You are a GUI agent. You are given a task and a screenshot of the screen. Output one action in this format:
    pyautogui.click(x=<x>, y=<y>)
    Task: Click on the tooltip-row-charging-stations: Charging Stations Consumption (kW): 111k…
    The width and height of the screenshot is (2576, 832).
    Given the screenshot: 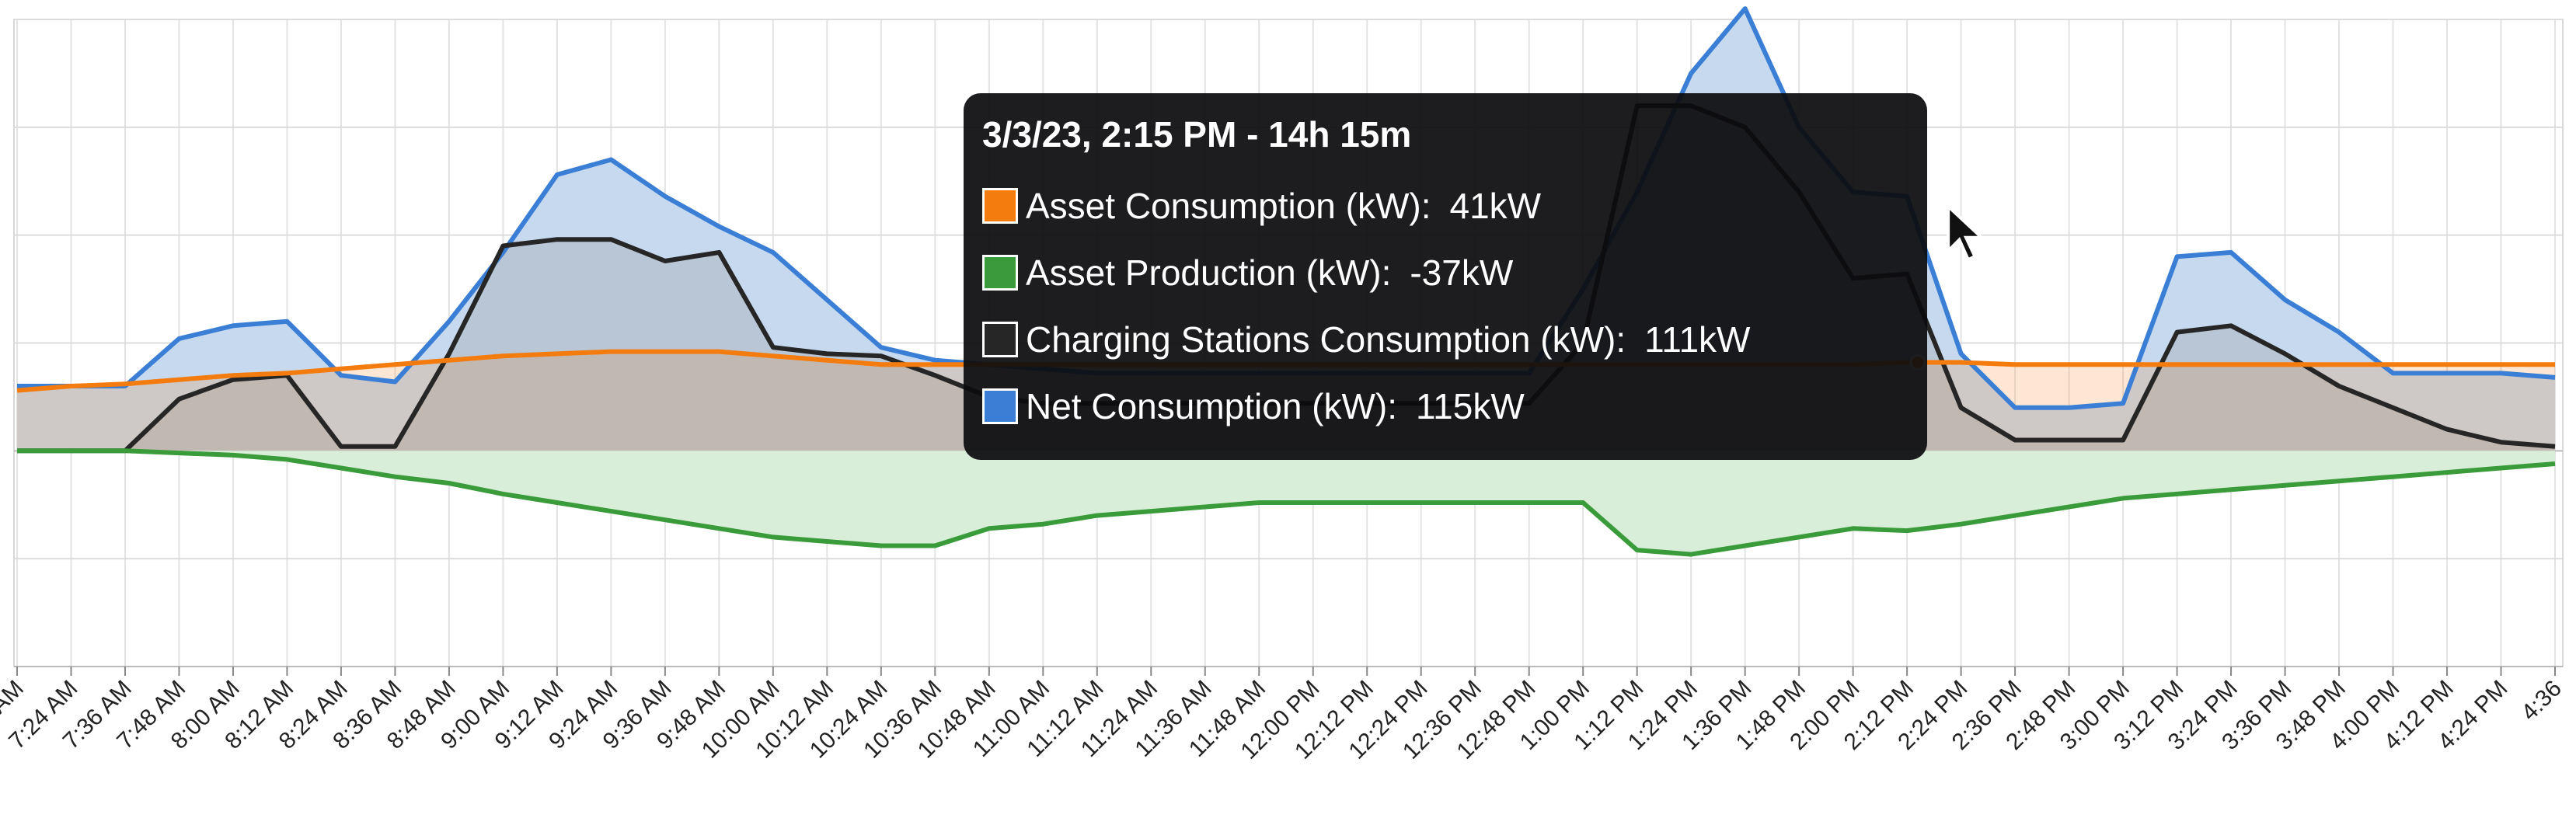 What is the action you would take?
    pyautogui.click(x=1445, y=340)
    